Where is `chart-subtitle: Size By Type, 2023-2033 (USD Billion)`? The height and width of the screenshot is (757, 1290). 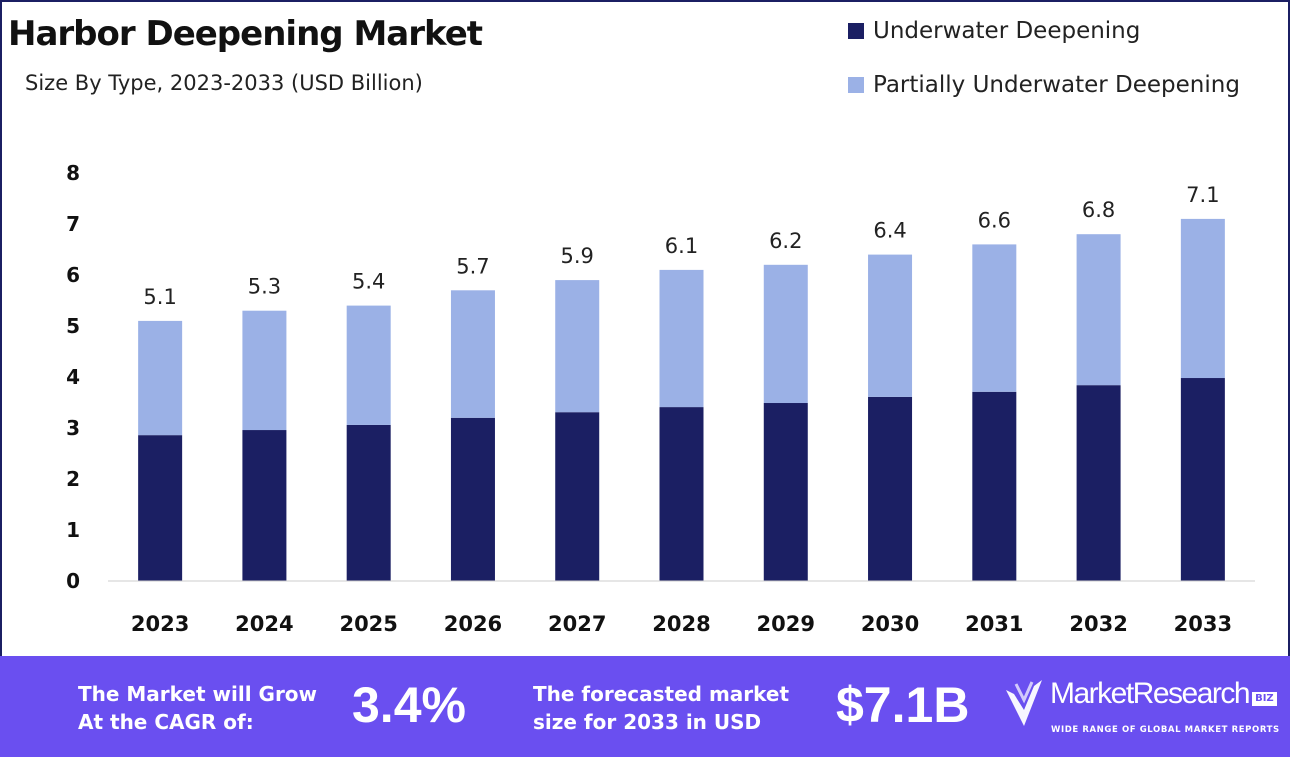
chart-subtitle: Size By Type, 2023-2033 (USD Billion) is located at coordinates (224, 83).